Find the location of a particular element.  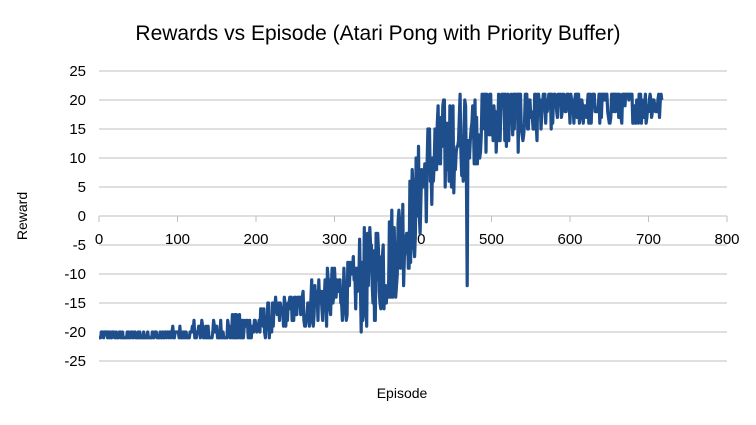

y-tick-label: -20 is located at coordinates (75, 332).